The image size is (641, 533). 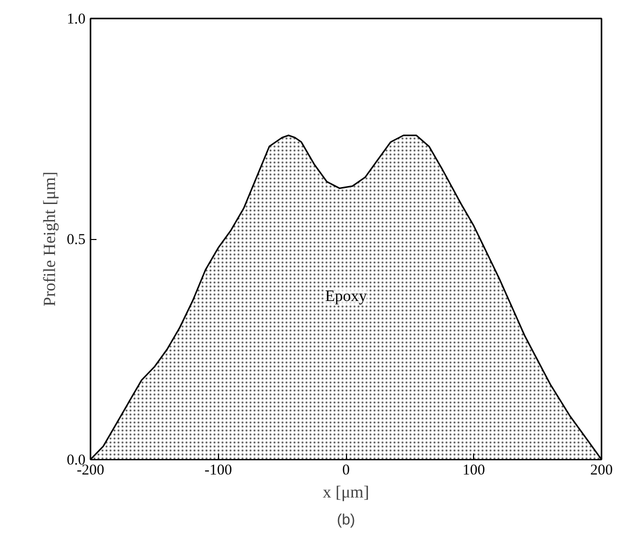 What do you see at coordinates (346, 492) in the screenshot?
I see `x-axis-title: x [μm]` at bounding box center [346, 492].